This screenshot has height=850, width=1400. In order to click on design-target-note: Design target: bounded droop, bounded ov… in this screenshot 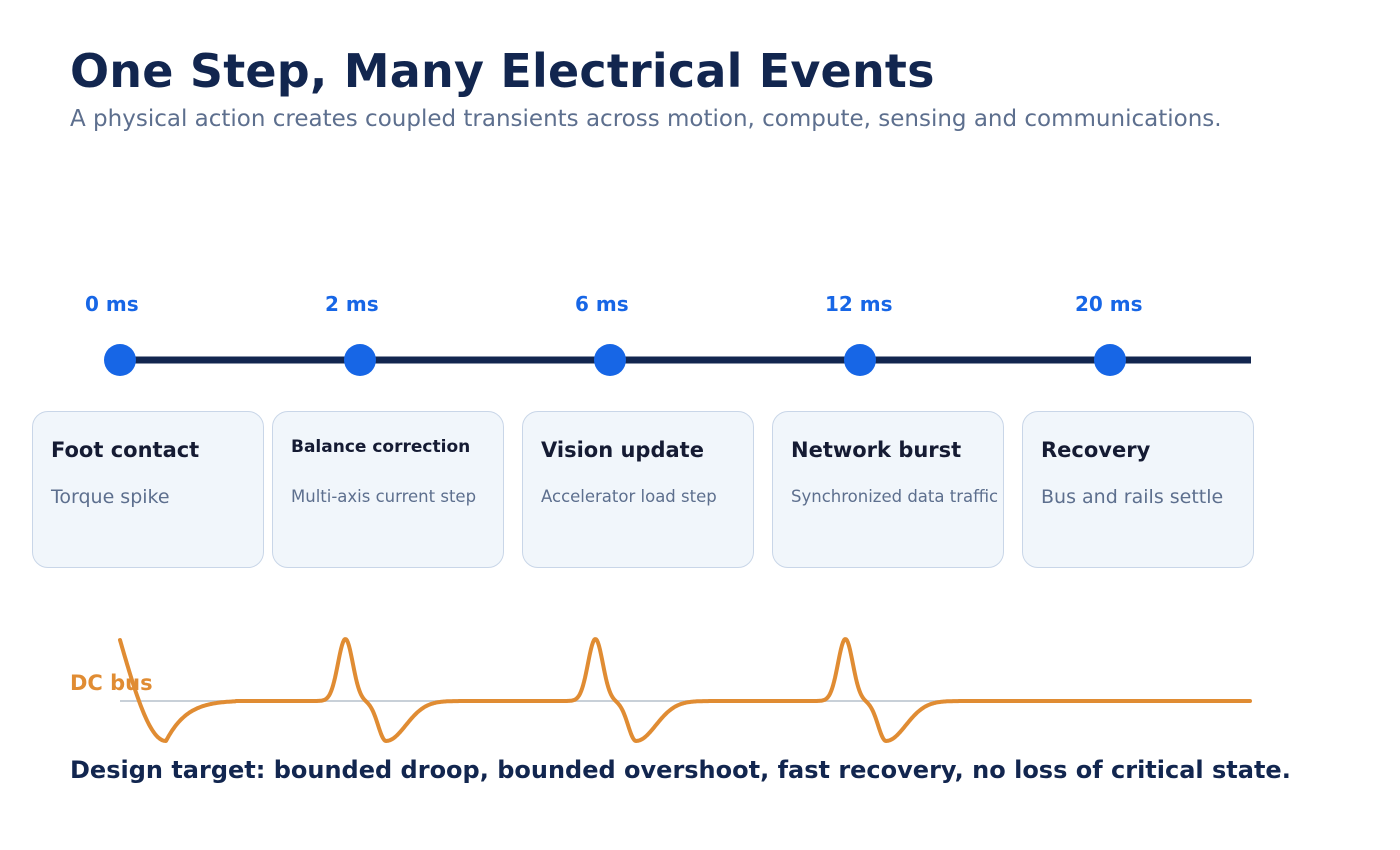, I will do `click(680, 770)`.